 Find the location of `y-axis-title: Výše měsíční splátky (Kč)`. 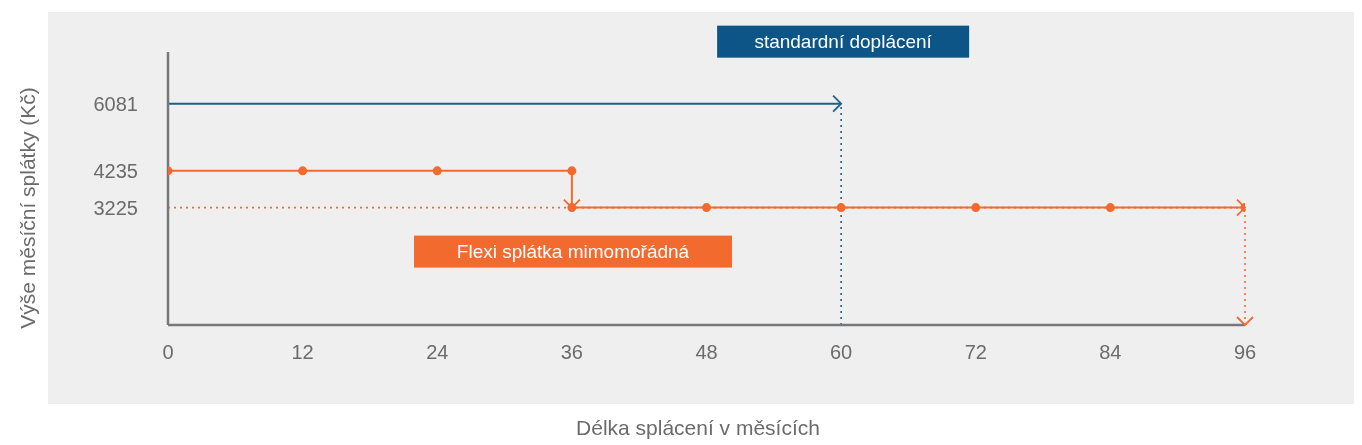

y-axis-title: Výše měsíční splátky (Kč) is located at coordinates (28, 208).